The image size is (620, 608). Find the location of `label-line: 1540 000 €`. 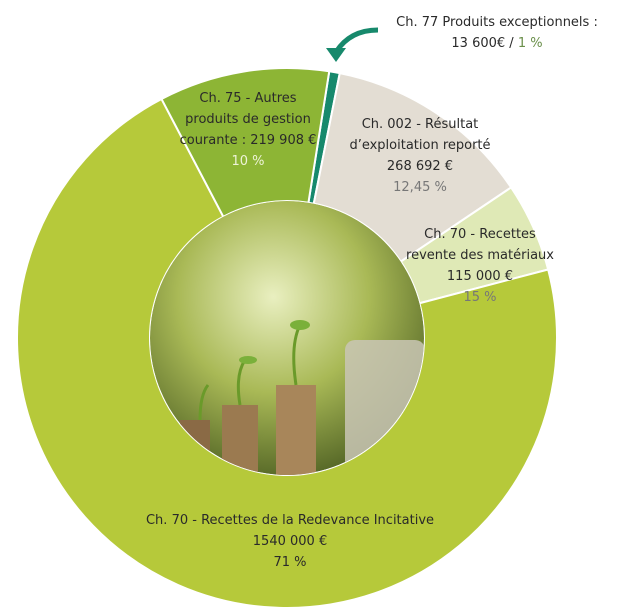

label-line: 1540 000 € is located at coordinates (290, 541).